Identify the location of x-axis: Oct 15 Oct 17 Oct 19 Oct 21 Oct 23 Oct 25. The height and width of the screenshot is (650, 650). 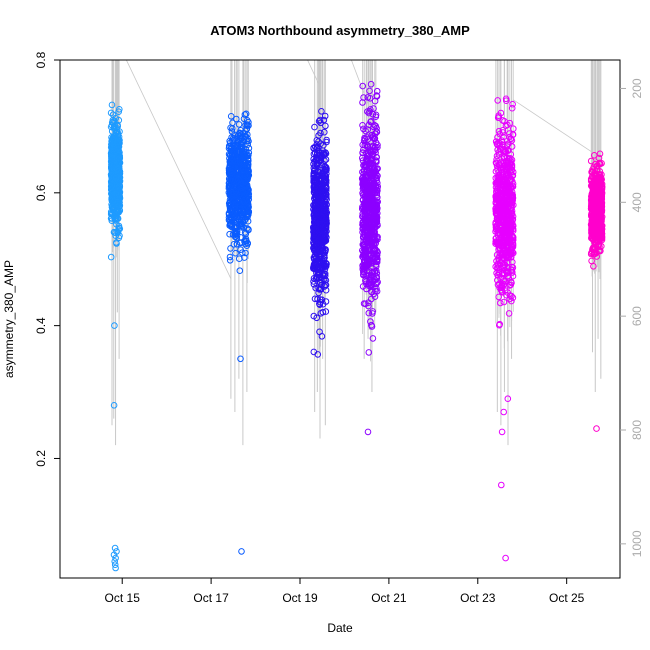
(345, 591).